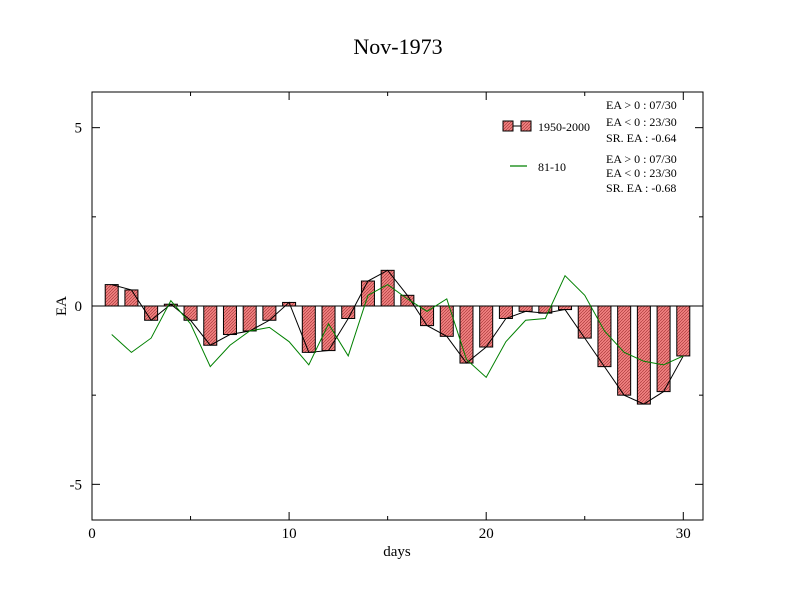 This screenshot has width=792, height=612. I want to click on legend-stat-series-2-neg: EA < 0 : 23/30, so click(641, 173).